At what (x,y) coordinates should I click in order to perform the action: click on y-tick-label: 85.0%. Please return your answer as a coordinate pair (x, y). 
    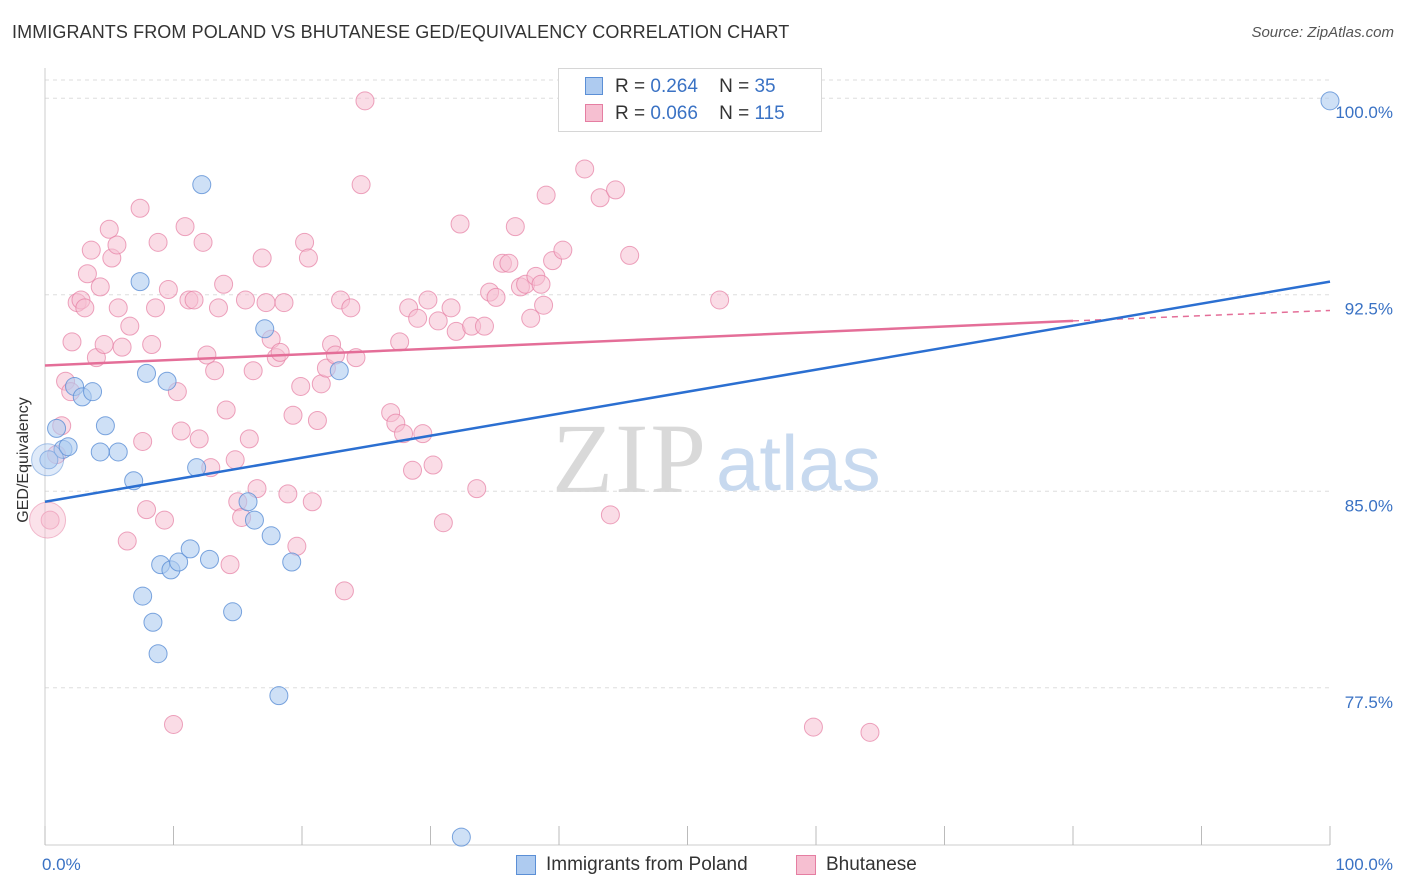
    Looking at the image, I should click on (1369, 505).